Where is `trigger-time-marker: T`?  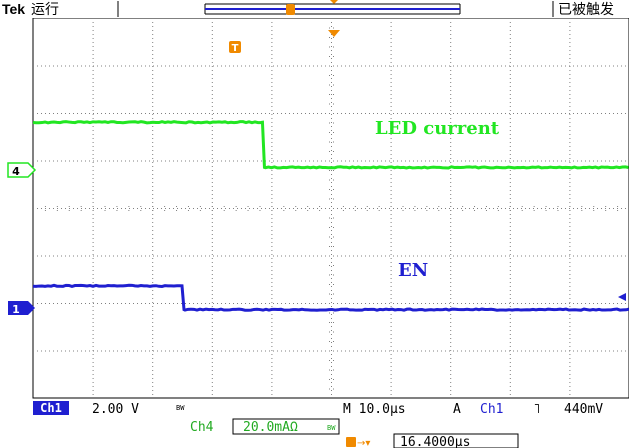
trigger-time-marker: T is located at coordinates (235, 47).